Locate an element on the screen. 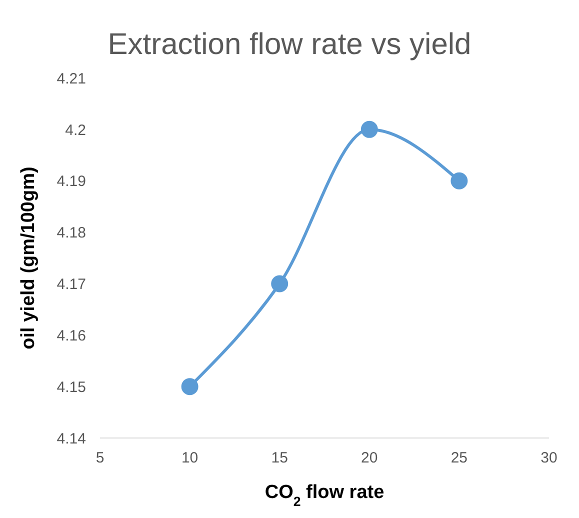 The width and height of the screenshot is (579, 518). x-tick-label: 30 is located at coordinates (549, 458).